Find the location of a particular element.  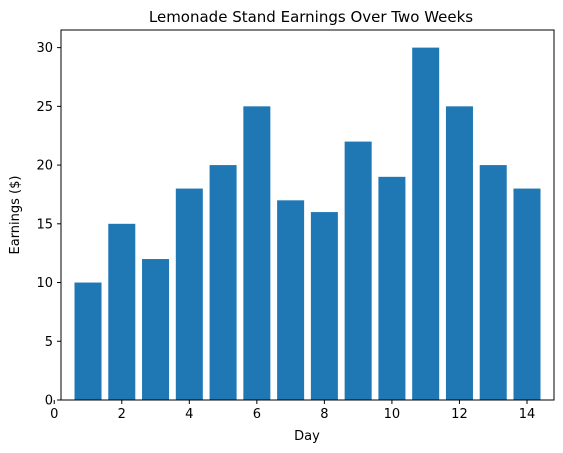

y-tick-label: 25 is located at coordinates (44, 107).